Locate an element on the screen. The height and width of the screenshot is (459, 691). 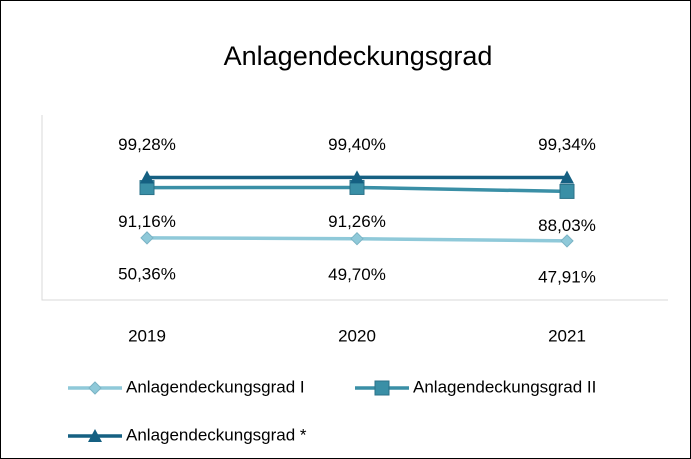
data-label: 91,26% is located at coordinates (357, 221).